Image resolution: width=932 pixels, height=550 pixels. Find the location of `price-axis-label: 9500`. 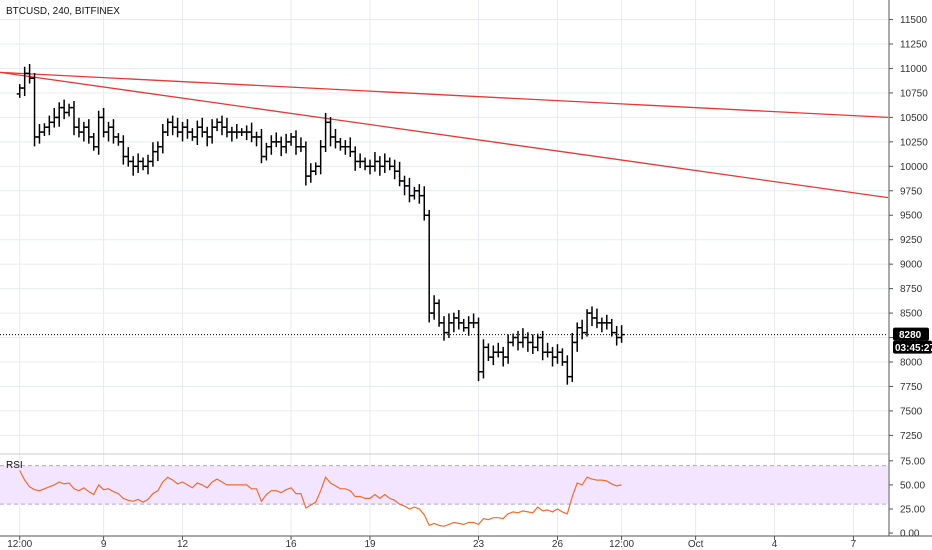

price-axis-label: 9500 is located at coordinates (911, 216).